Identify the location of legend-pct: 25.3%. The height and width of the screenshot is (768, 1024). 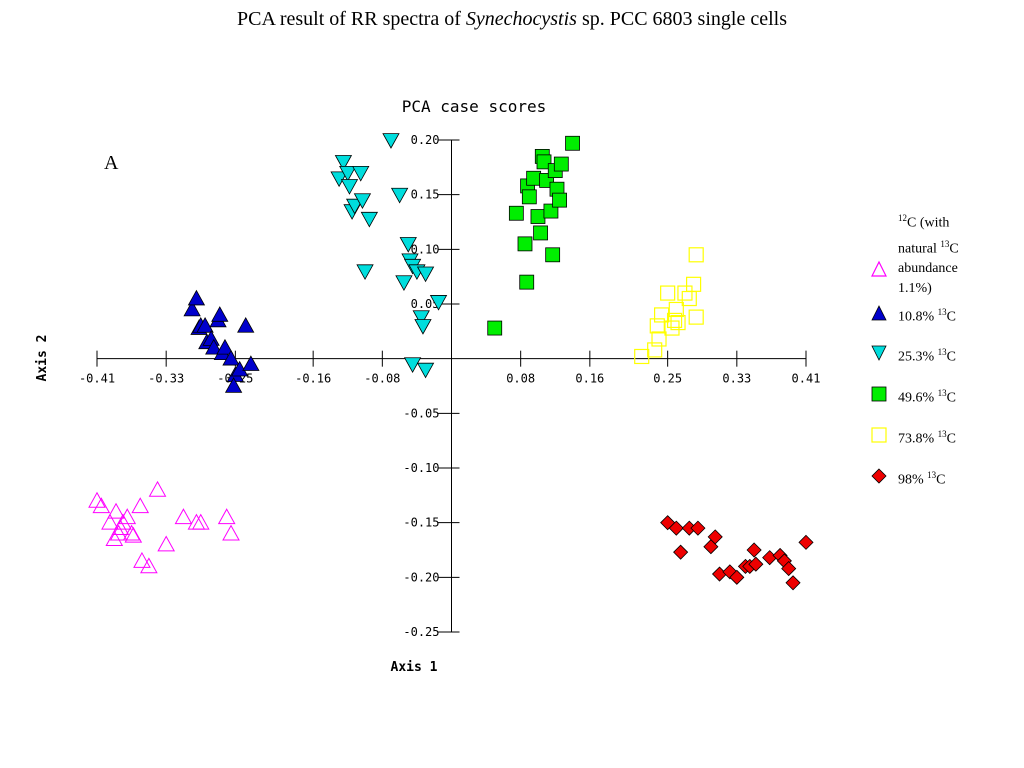
(918, 357).